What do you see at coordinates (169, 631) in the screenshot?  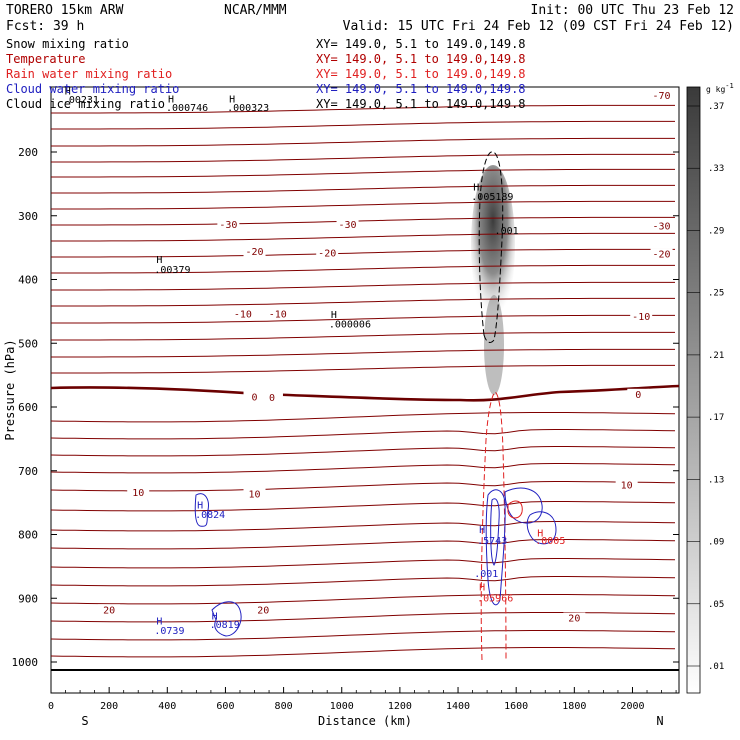 I see `max-value-label: .0739` at bounding box center [169, 631].